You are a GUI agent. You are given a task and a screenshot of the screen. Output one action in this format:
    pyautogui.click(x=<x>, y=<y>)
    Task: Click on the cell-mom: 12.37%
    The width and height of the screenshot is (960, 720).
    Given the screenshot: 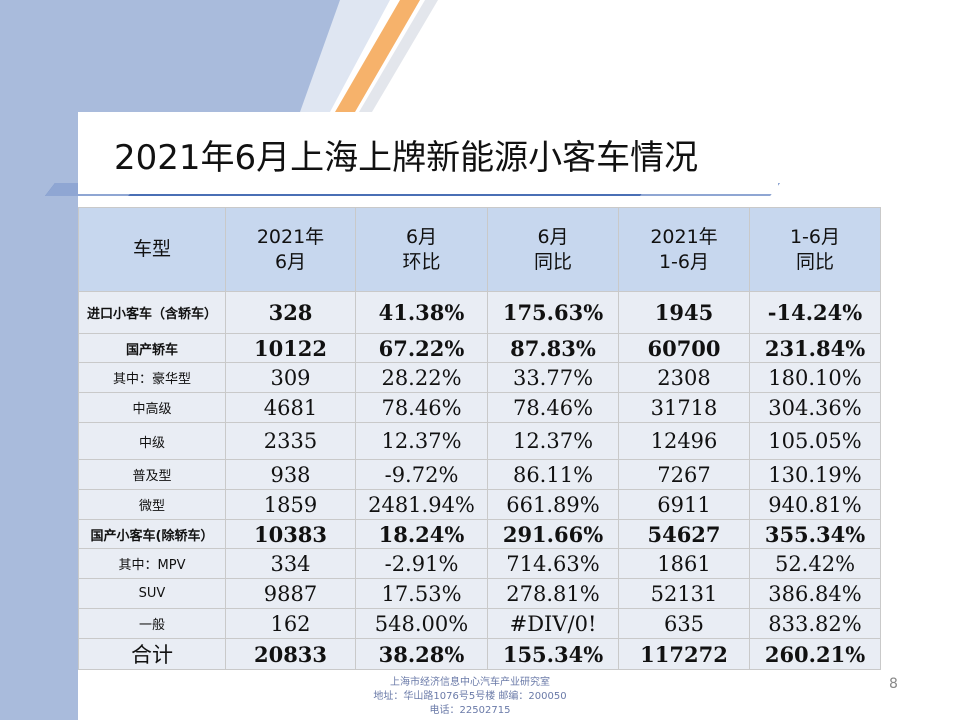 What is the action you would take?
    pyautogui.click(x=421, y=441)
    